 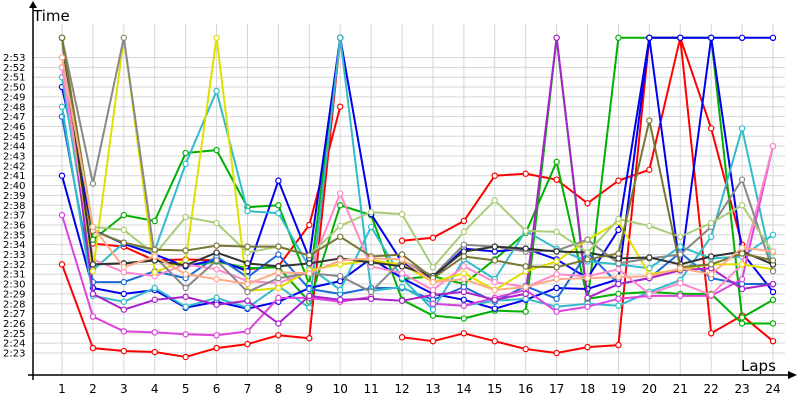 I want to click on y-tick-label: 2:41, so click(x=14, y=176).